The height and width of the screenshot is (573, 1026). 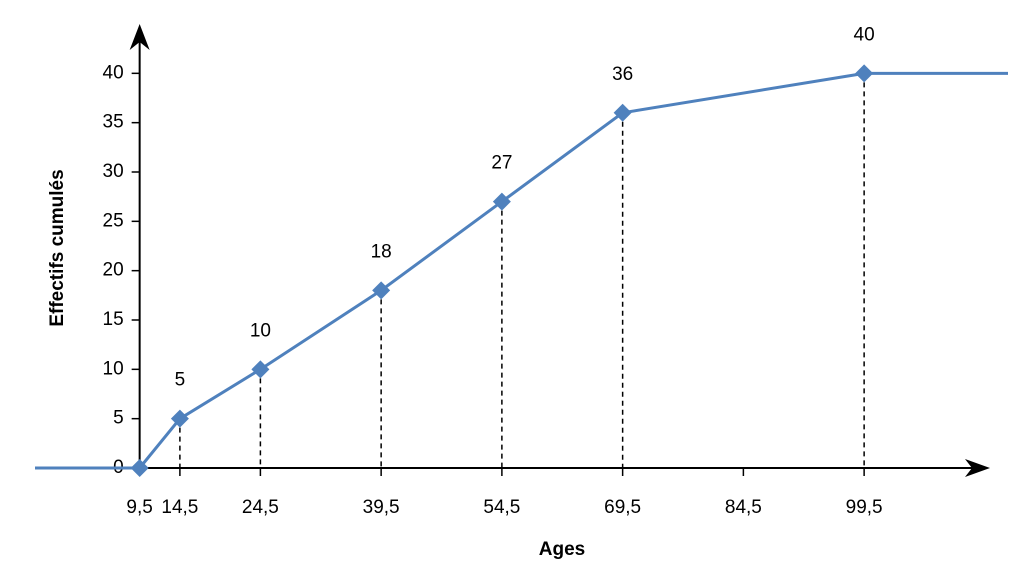 What do you see at coordinates (381, 251) in the screenshot?
I see `data-label: 18` at bounding box center [381, 251].